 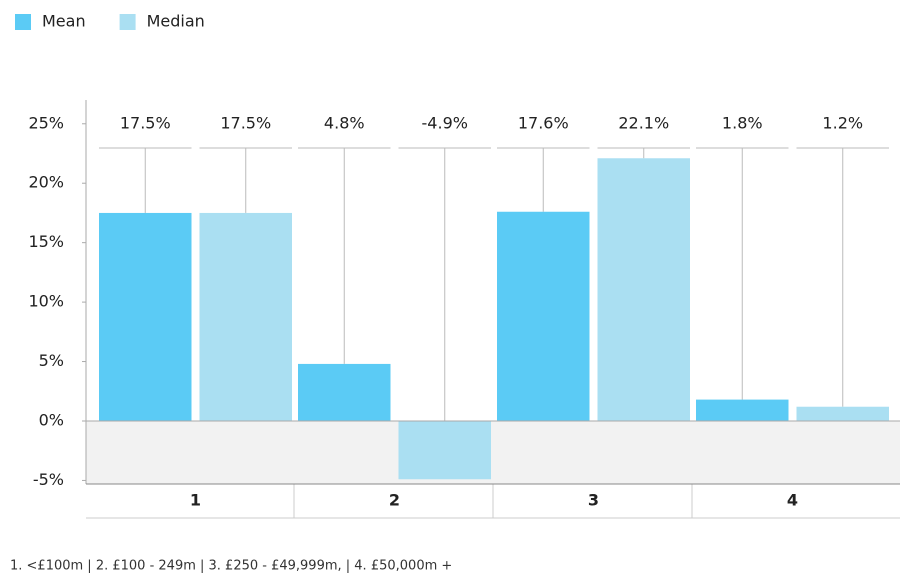 What do you see at coordinates (195, 500) in the screenshot?
I see `x-tick-label: 1` at bounding box center [195, 500].